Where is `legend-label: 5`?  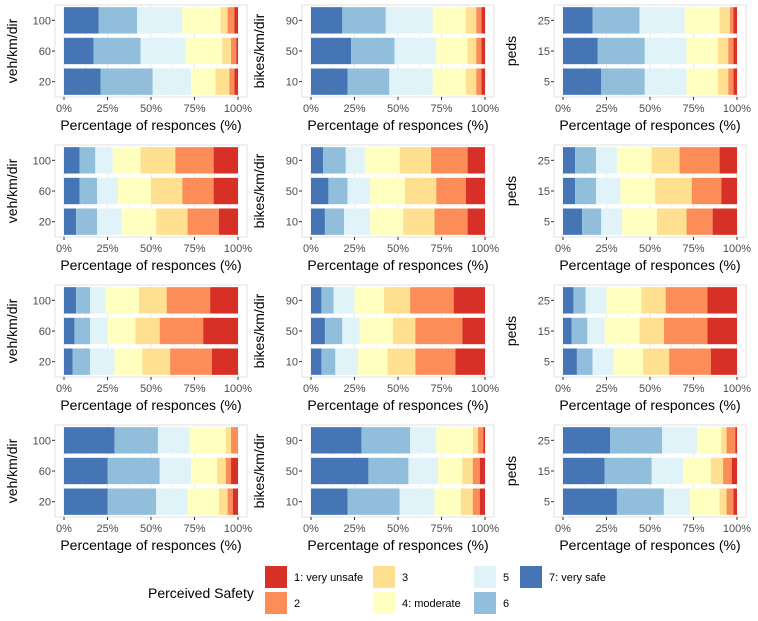
legend-label: 5 is located at coordinates (506, 578).